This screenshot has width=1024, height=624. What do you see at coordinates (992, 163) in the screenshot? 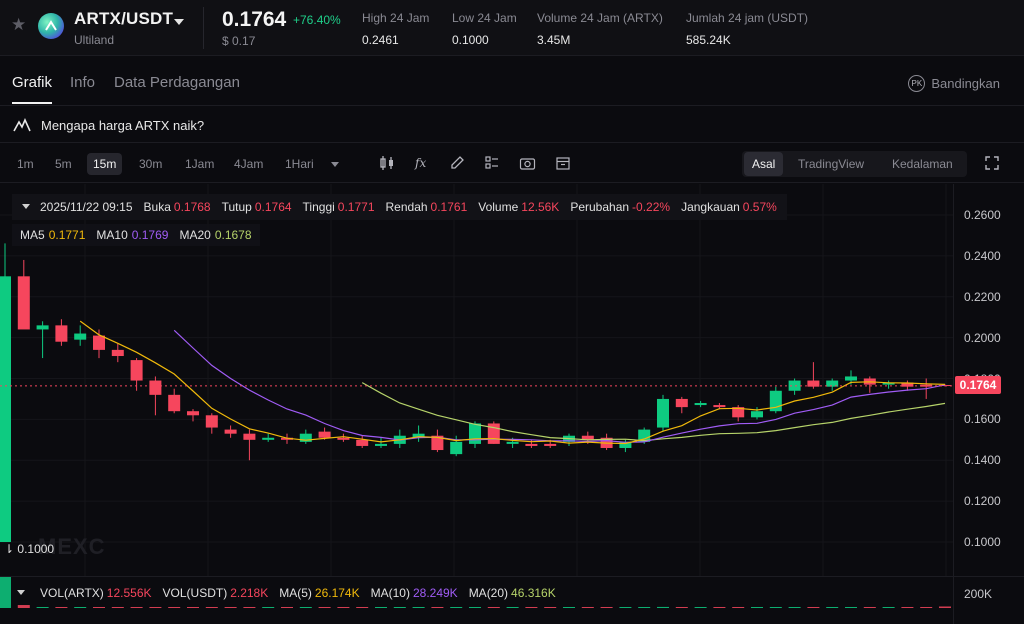
I see `fullscreen-icon` at bounding box center [992, 163].